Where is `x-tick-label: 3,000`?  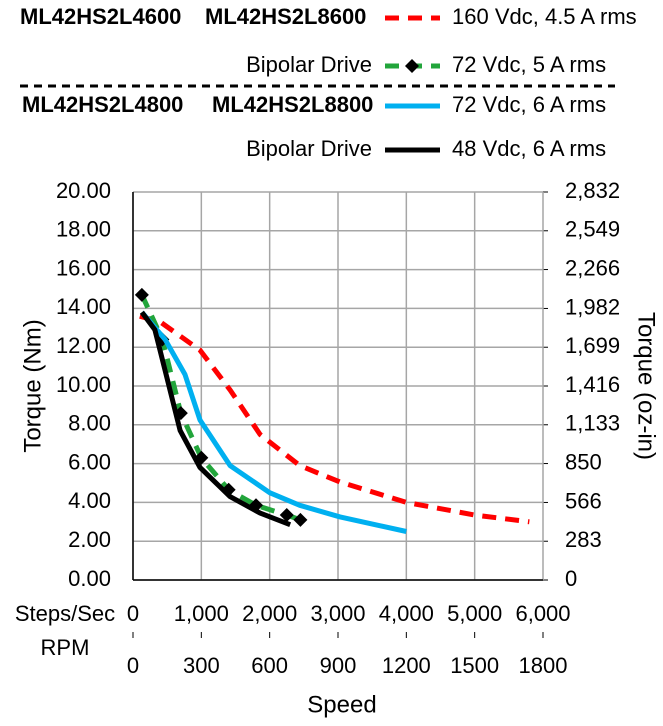
x-tick-label: 3,000 is located at coordinates (337, 613).